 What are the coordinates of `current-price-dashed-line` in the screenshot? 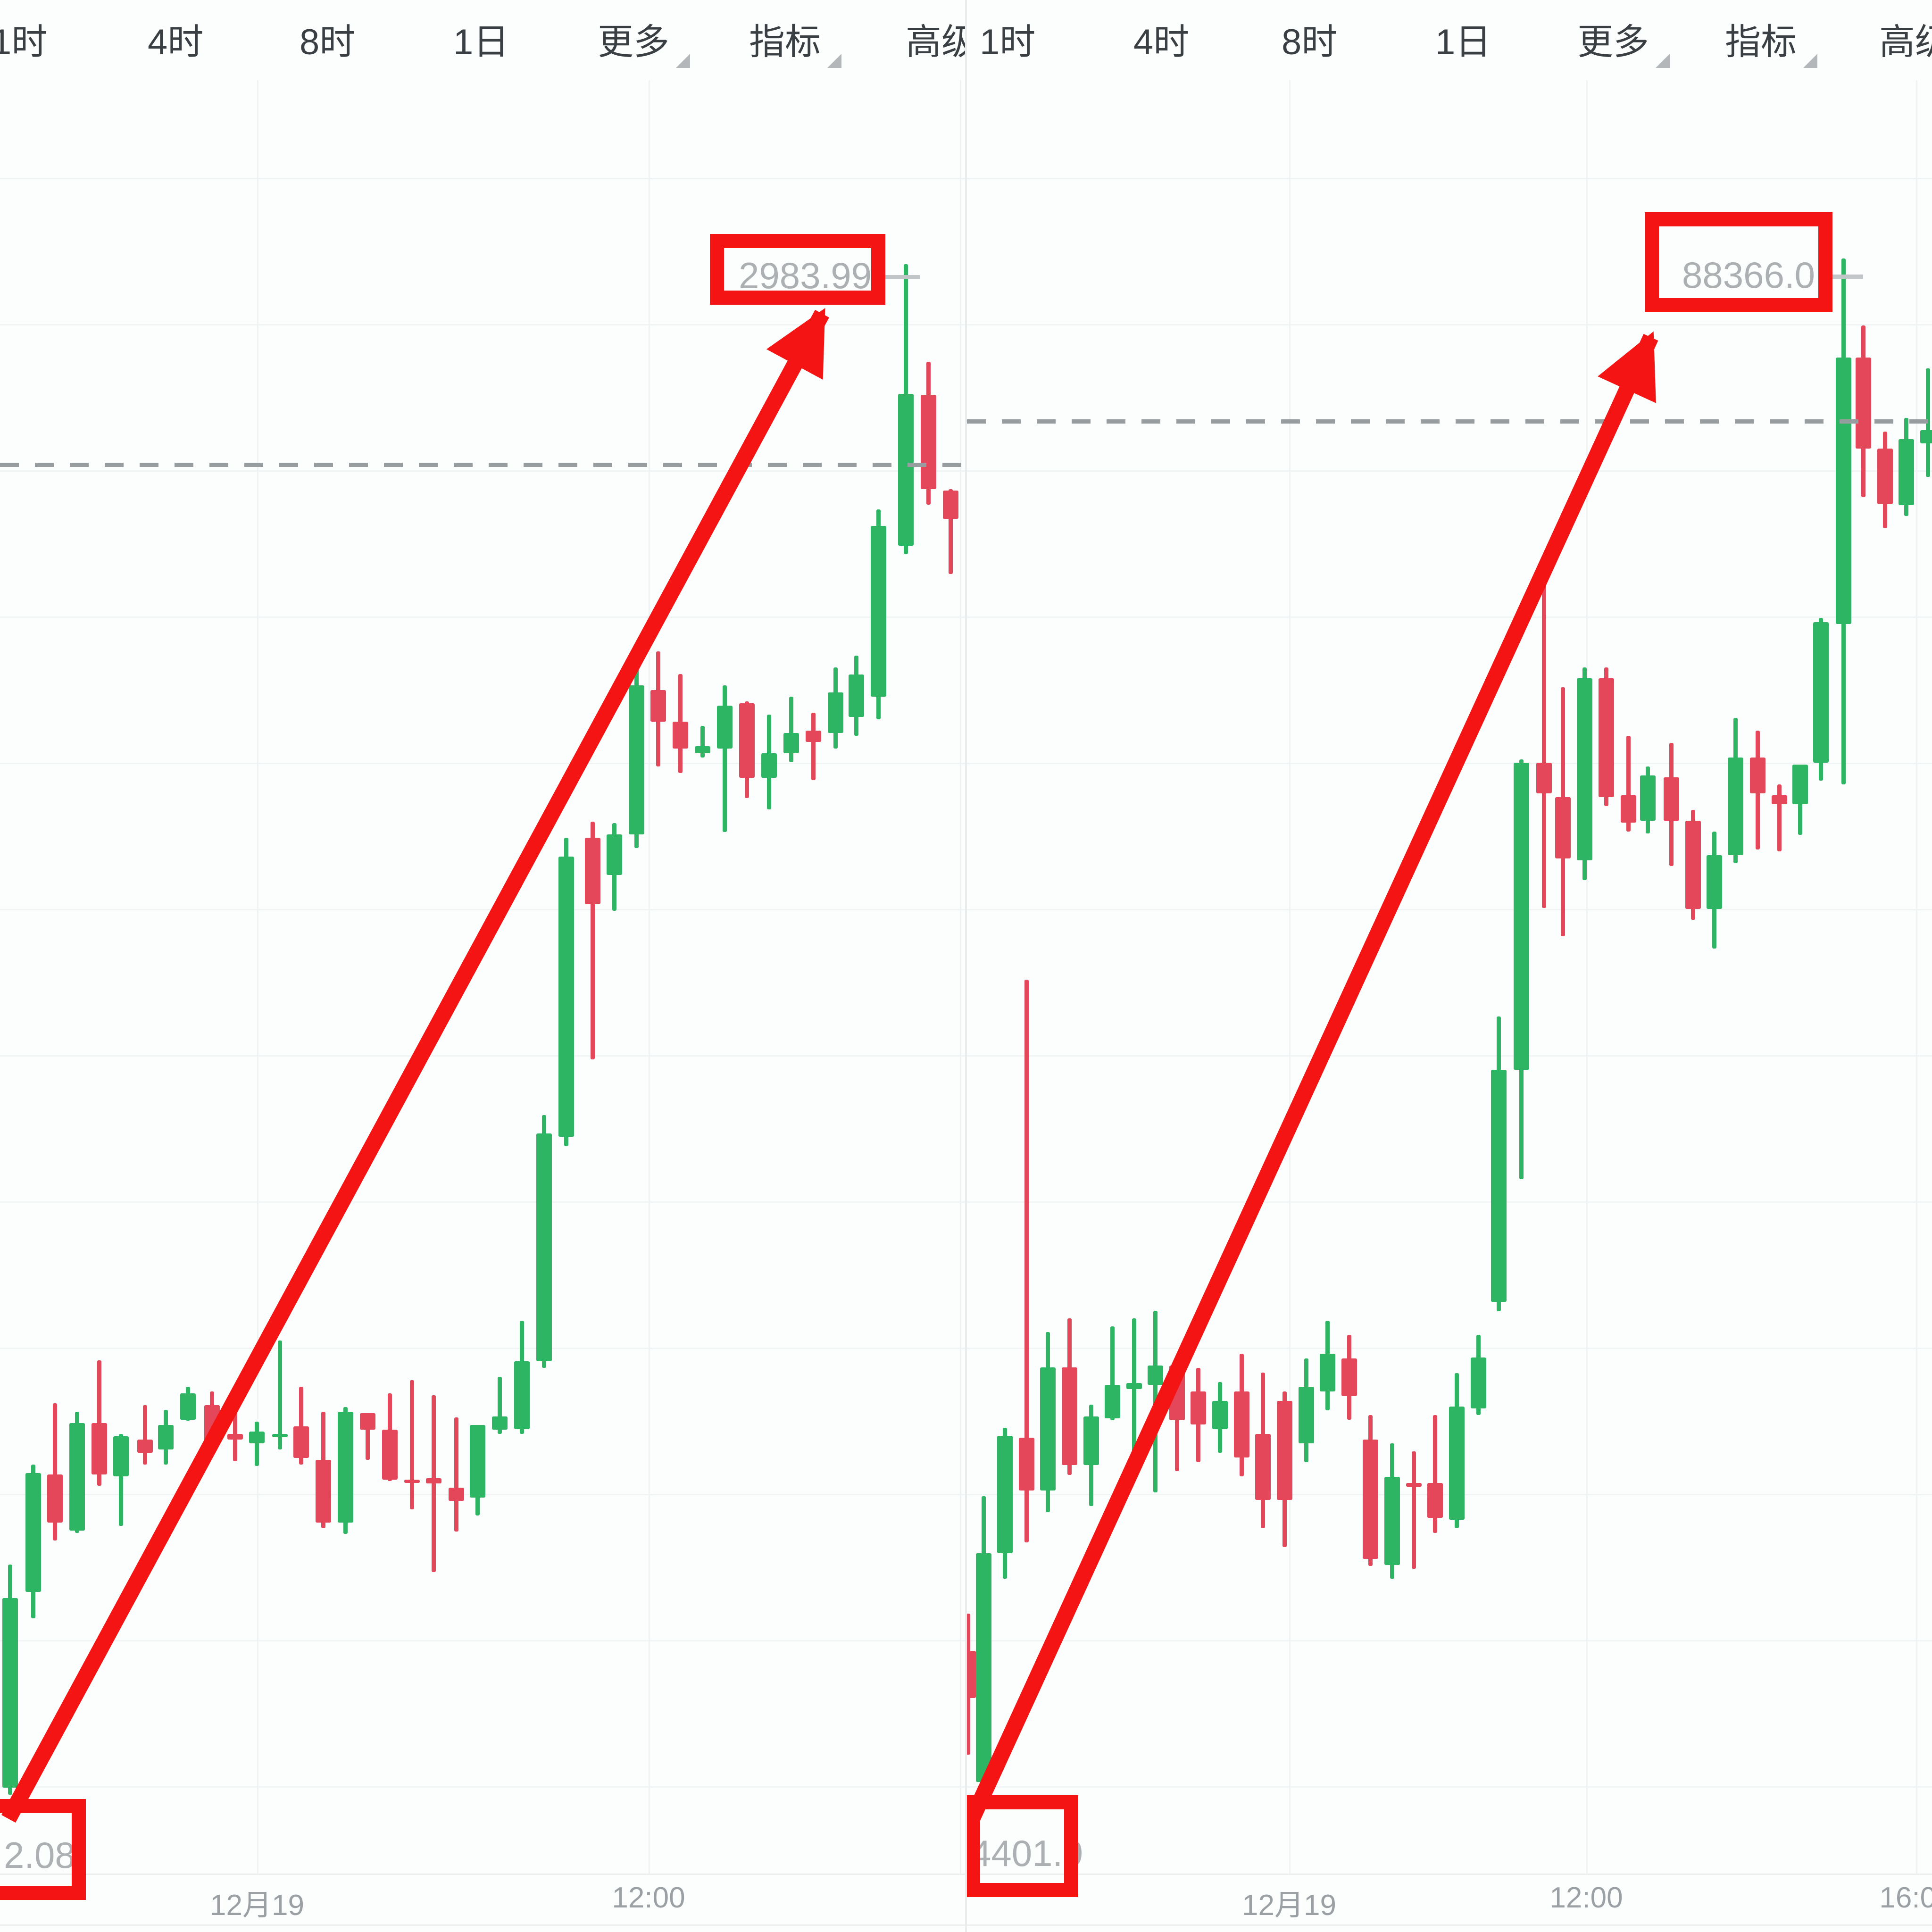 It's located at (1449, 421).